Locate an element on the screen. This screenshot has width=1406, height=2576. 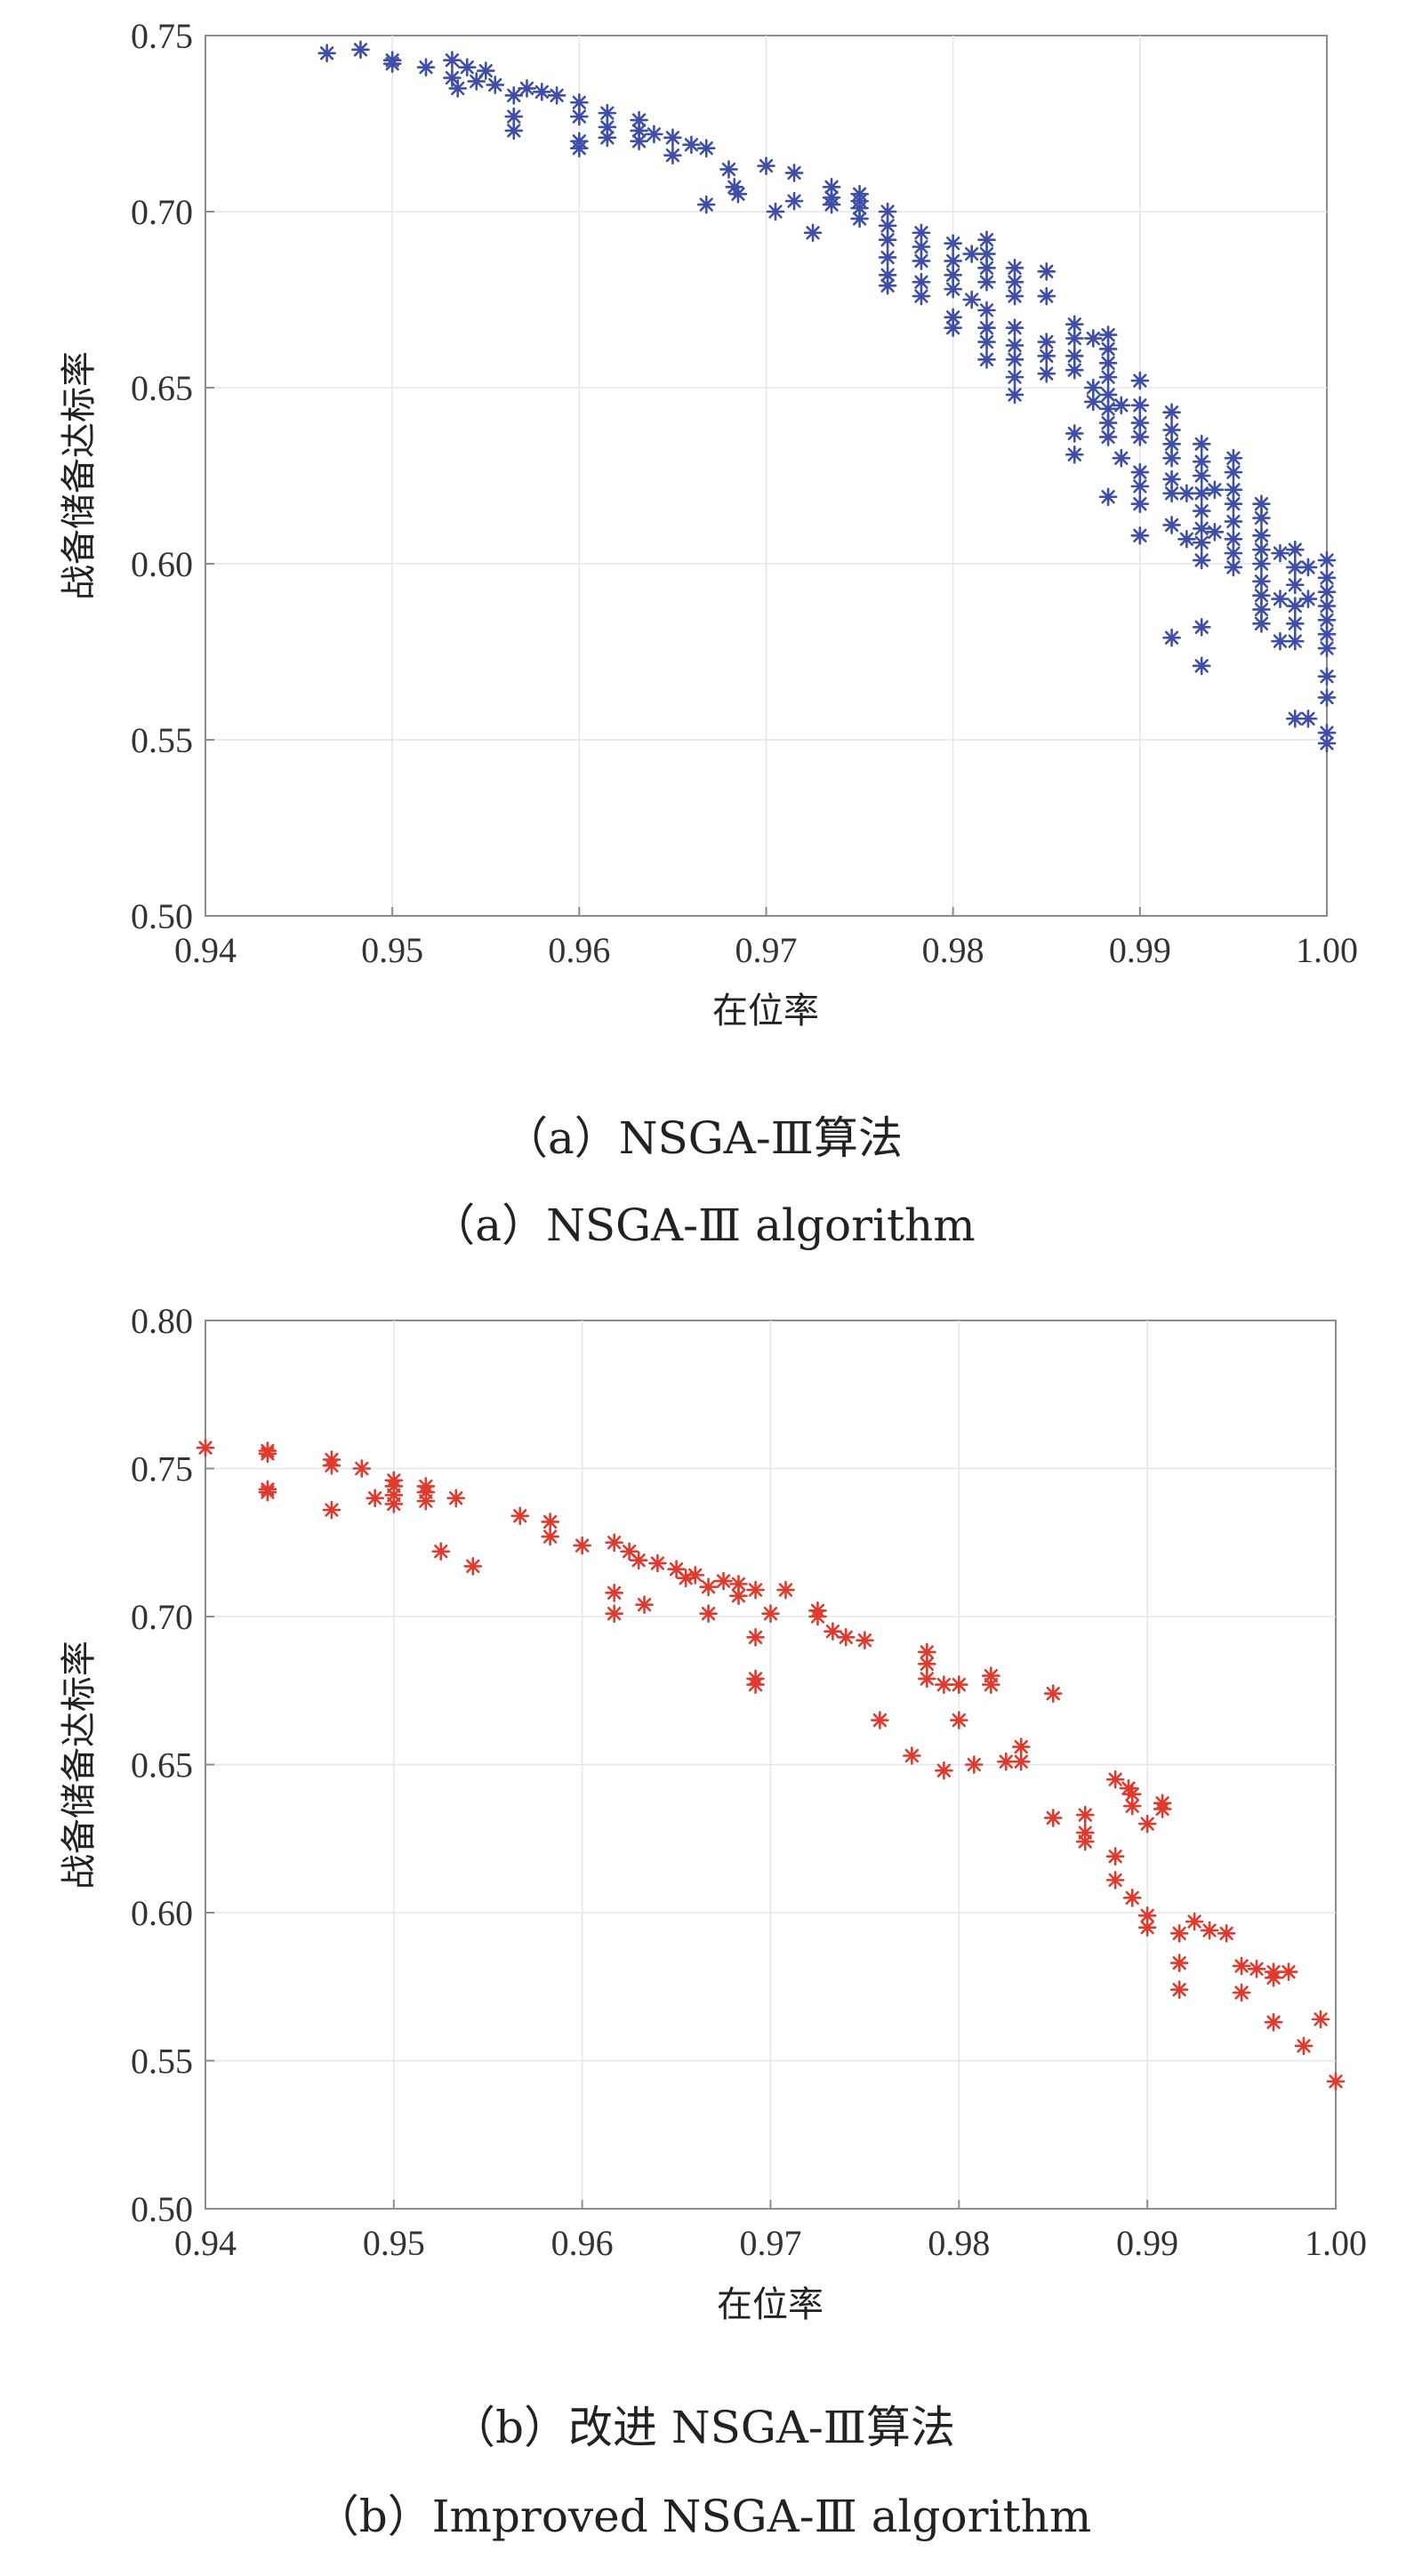
y-tick-label: 0.75 is located at coordinates (162, 1469).